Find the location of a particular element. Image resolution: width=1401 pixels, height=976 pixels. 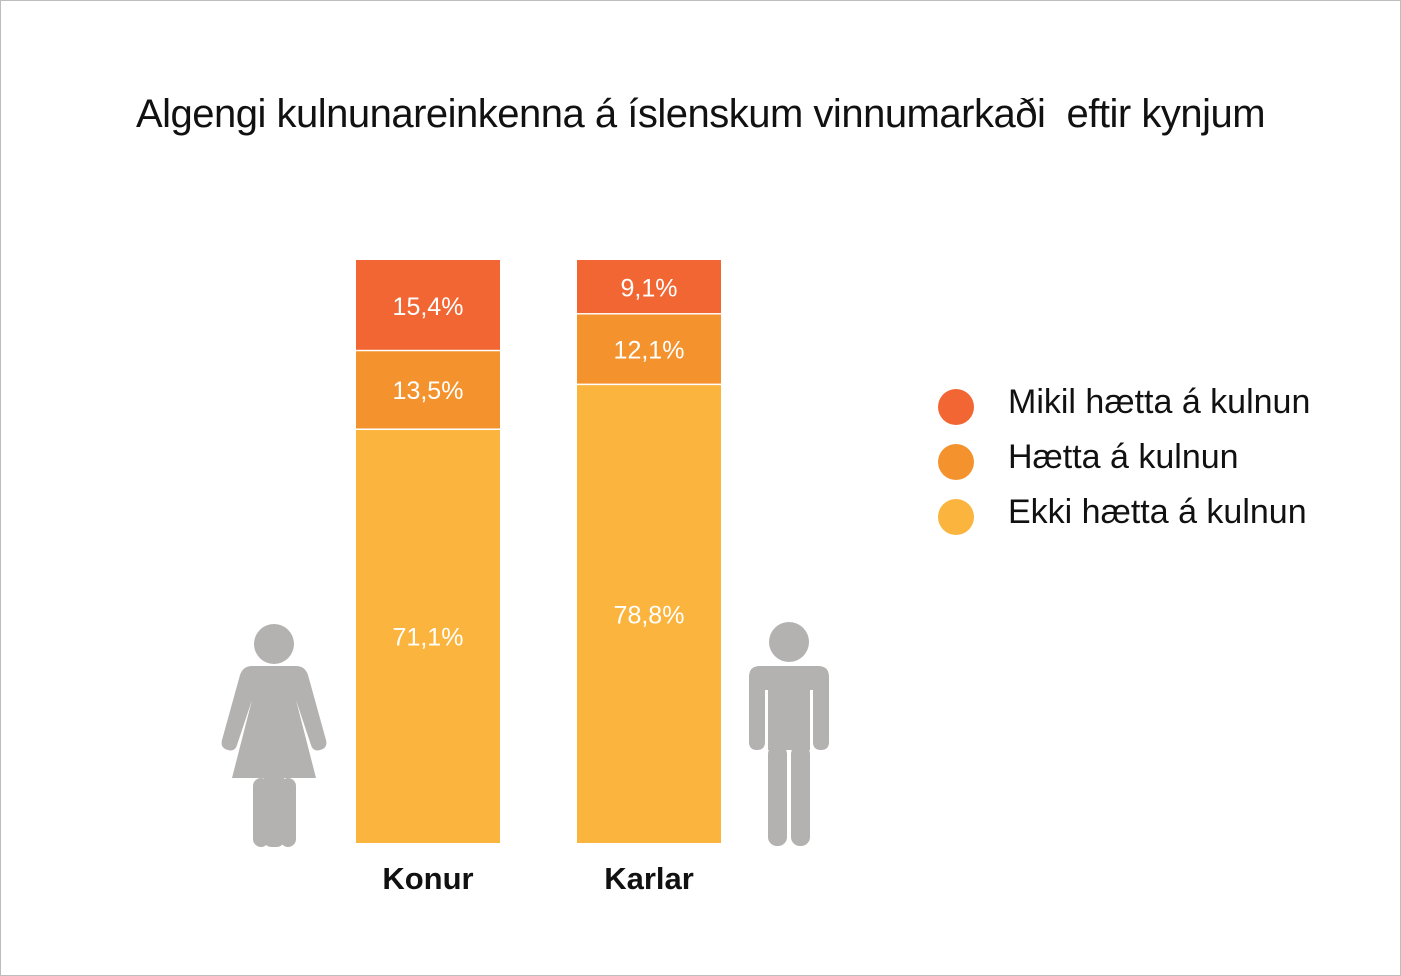

legend-label: Ekki hætta á kulnun is located at coordinates (1157, 512).